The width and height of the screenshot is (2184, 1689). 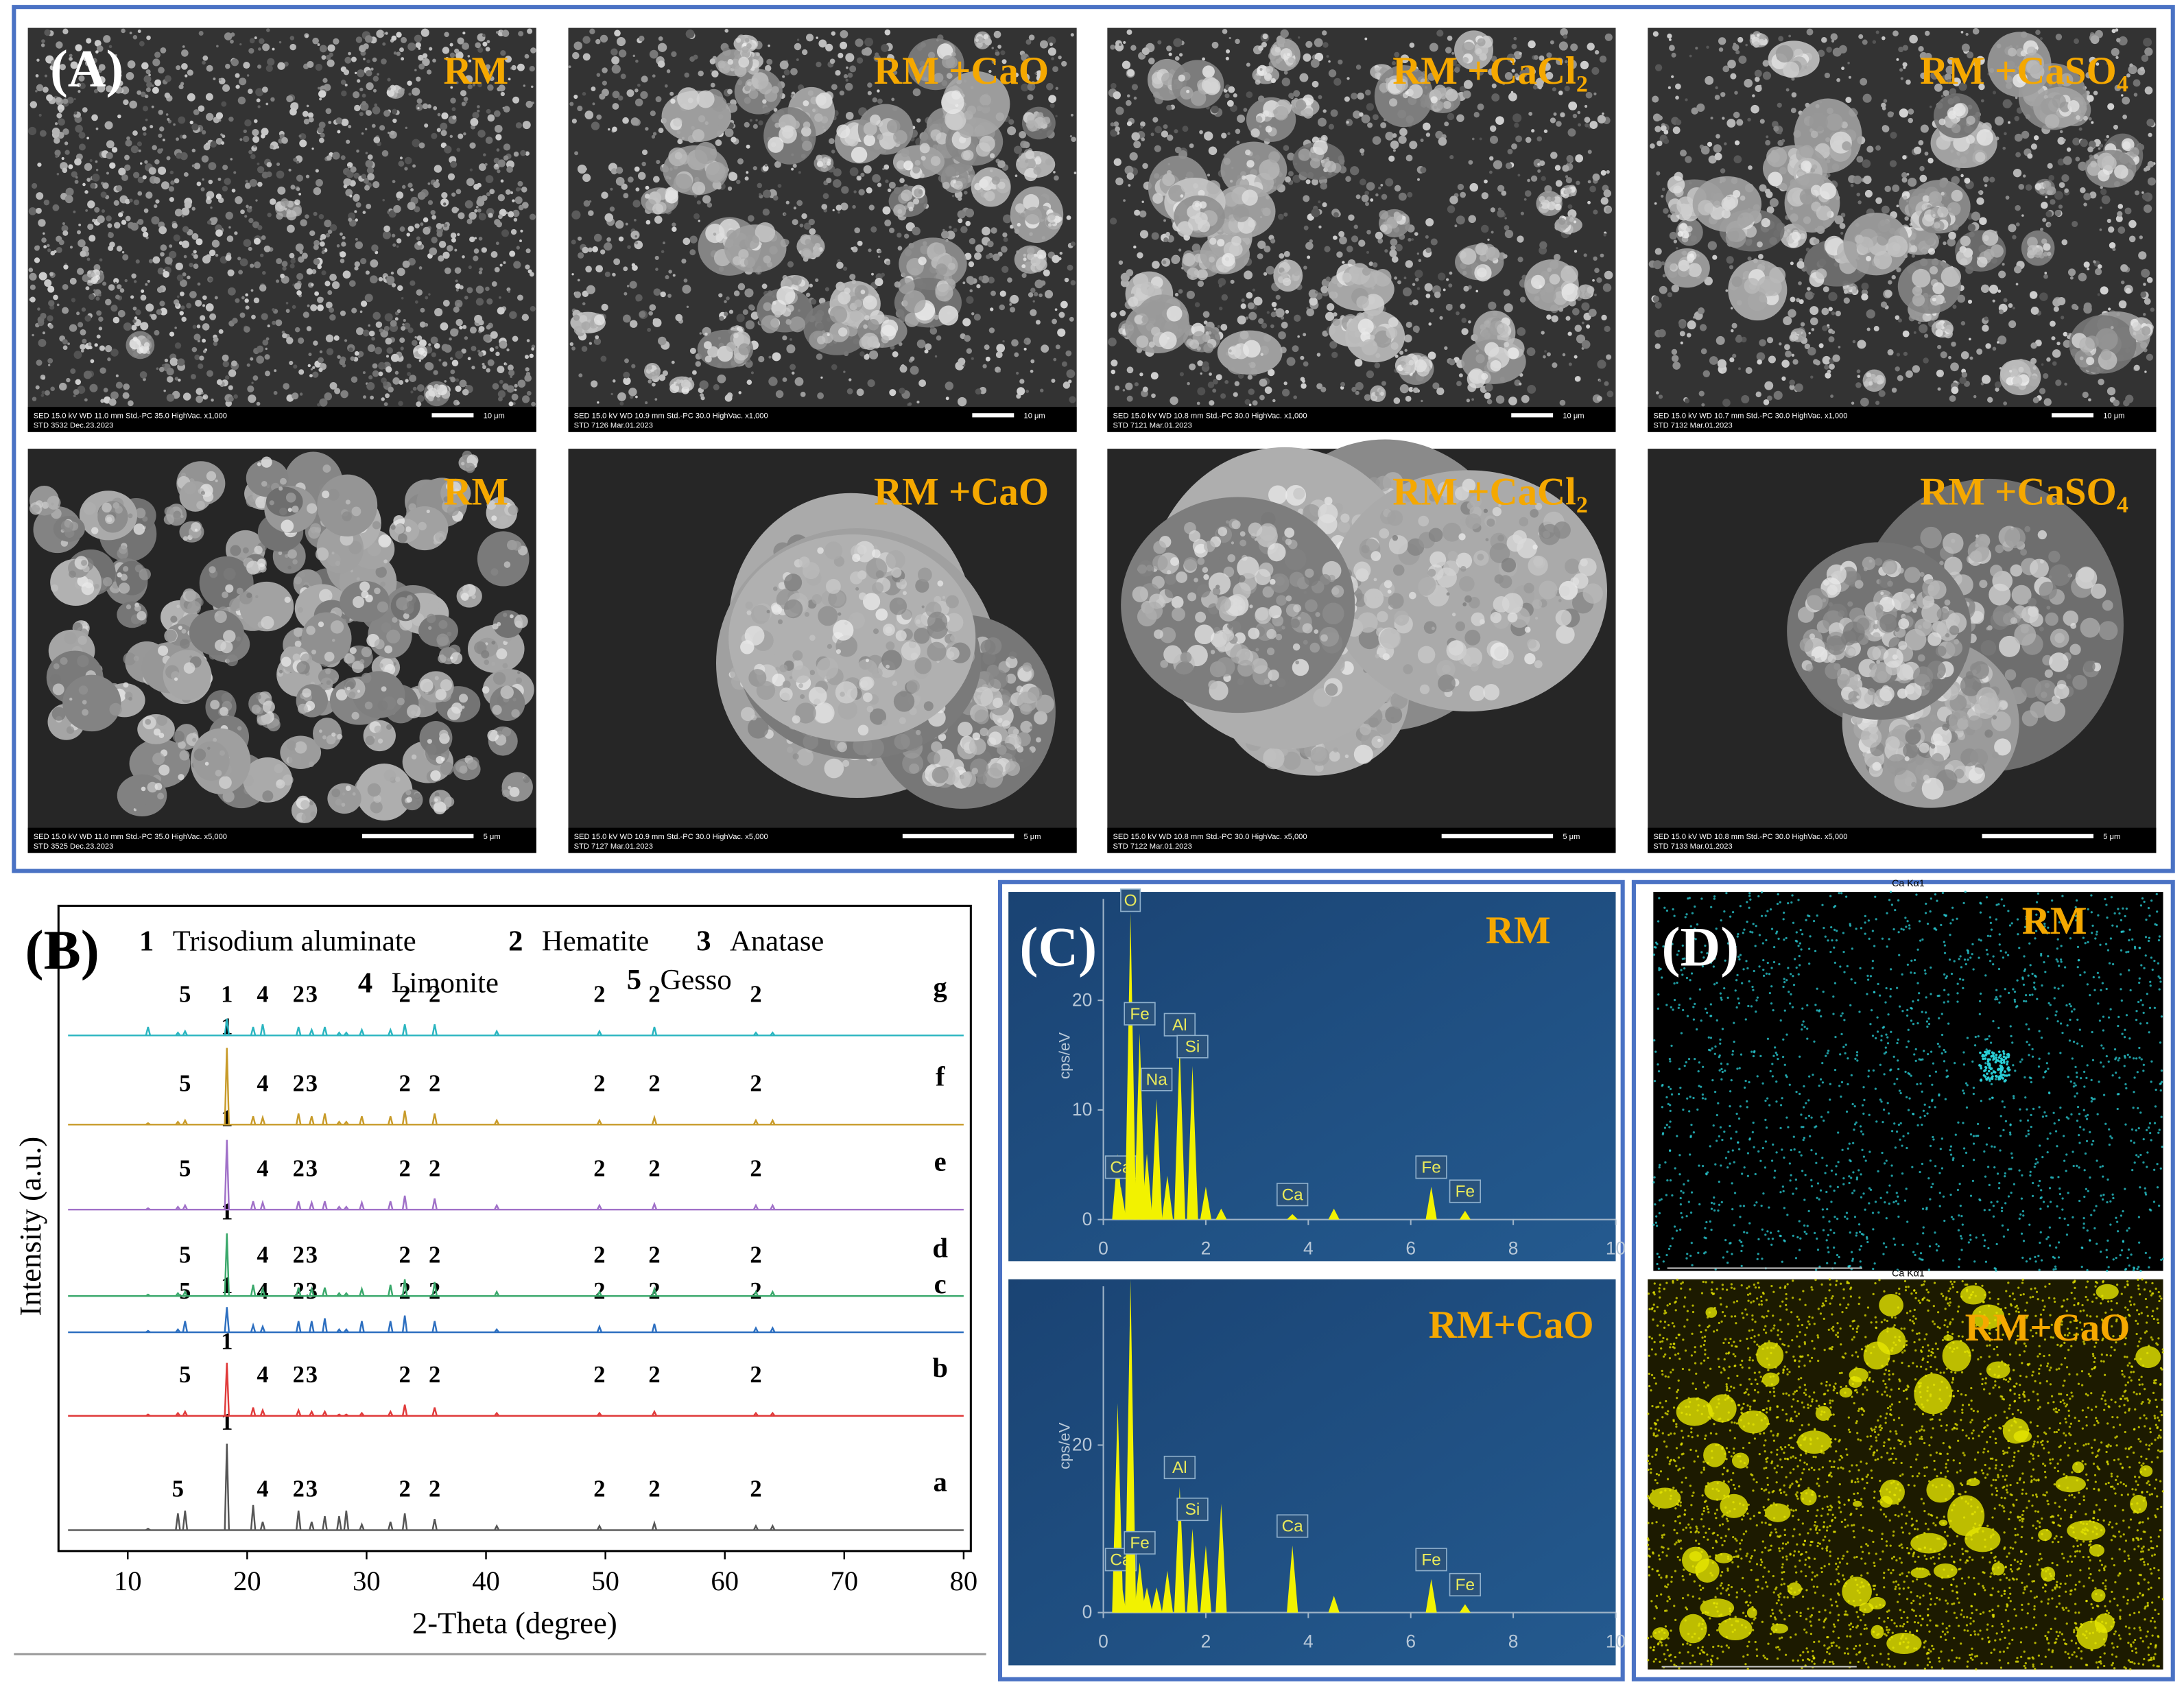 What do you see at coordinates (1490, 71) in the screenshot?
I see `sem-title: RM +CaCl₂` at bounding box center [1490, 71].